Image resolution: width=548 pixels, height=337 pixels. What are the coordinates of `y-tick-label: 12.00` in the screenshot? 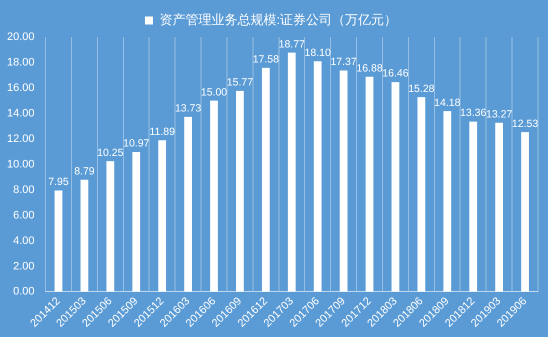 It's located at (20, 138).